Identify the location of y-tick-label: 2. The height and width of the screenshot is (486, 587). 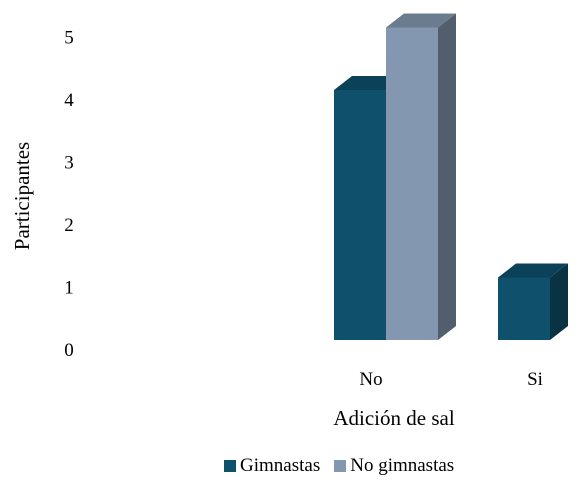
(69, 225).